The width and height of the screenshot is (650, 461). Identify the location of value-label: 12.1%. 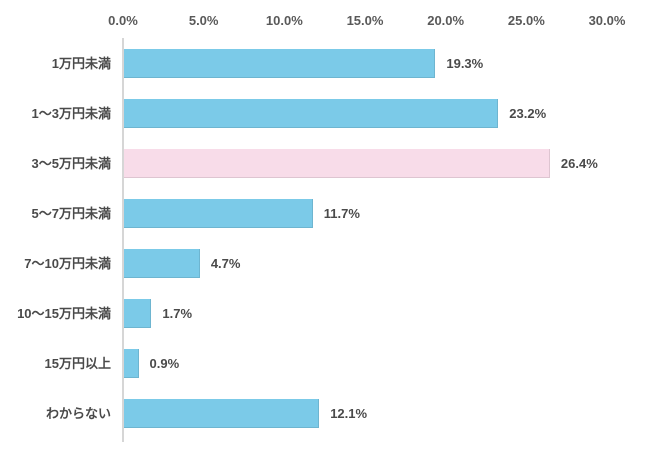
(349, 413).